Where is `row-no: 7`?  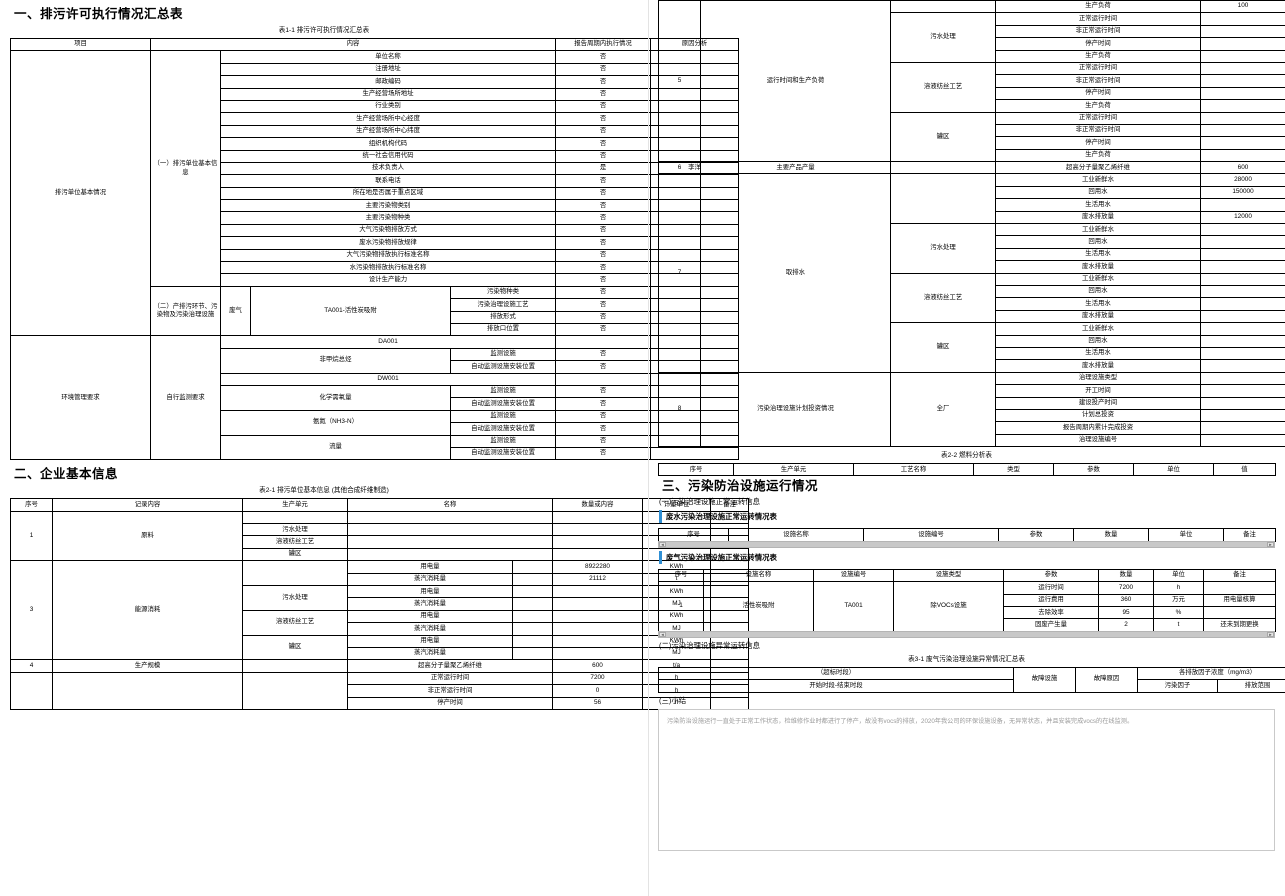
row-no: 7 is located at coordinates (679, 273).